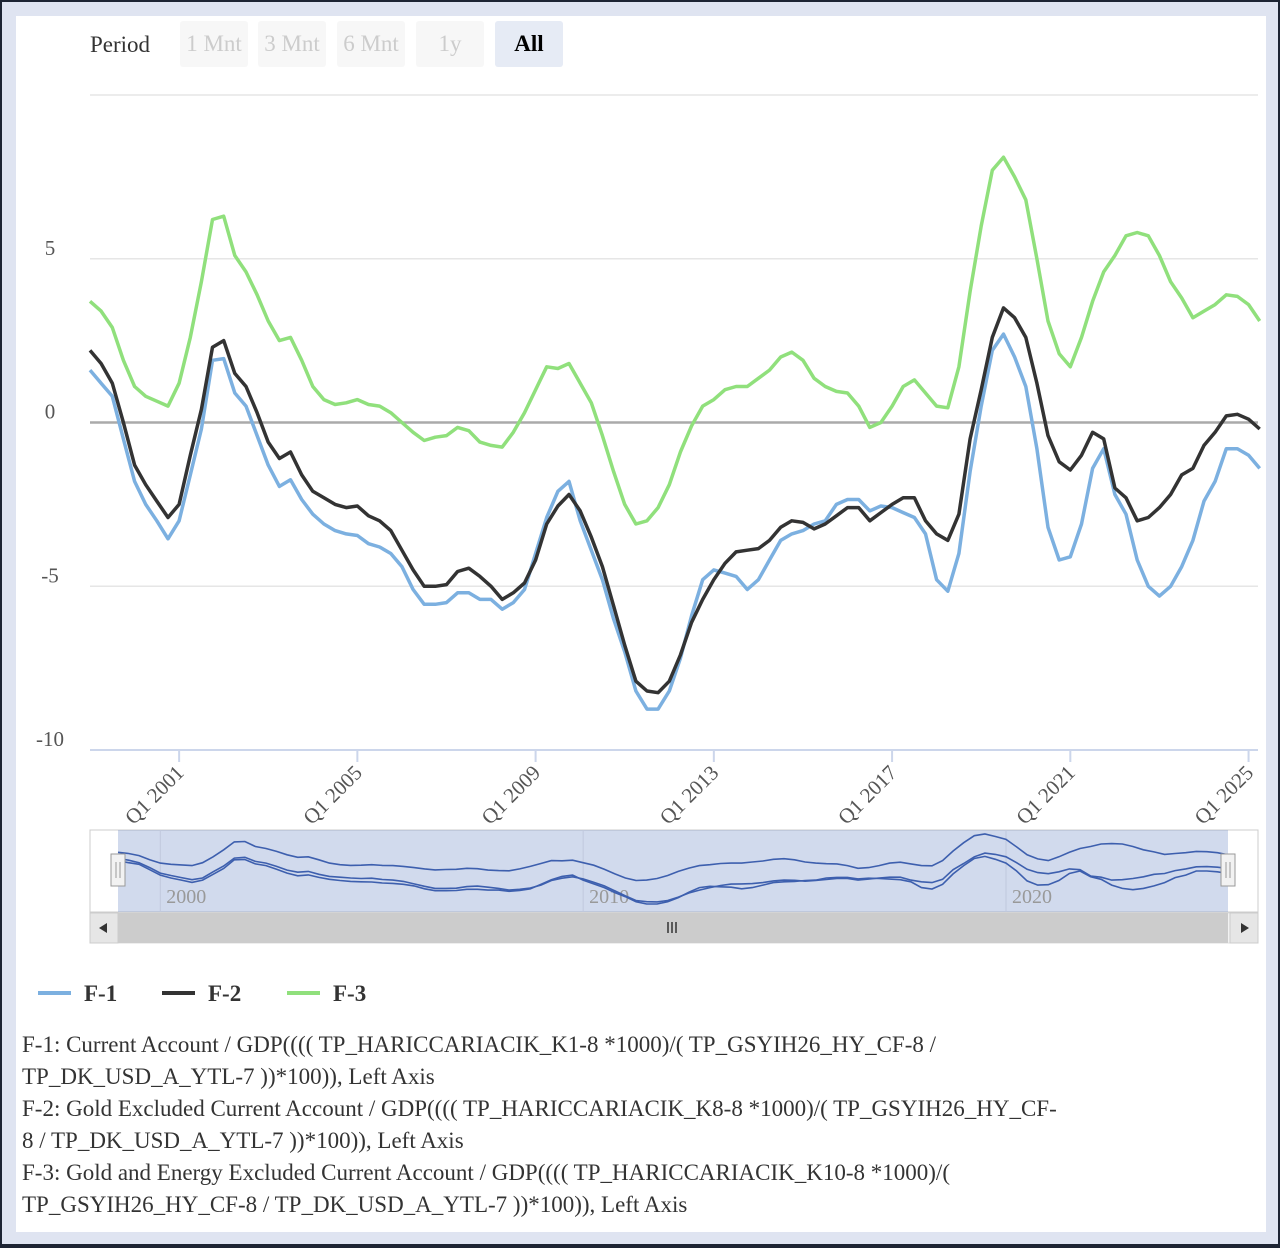 This screenshot has height=1248, width=1280. I want to click on x-tick-label: Q1 2005, so click(332, 795).